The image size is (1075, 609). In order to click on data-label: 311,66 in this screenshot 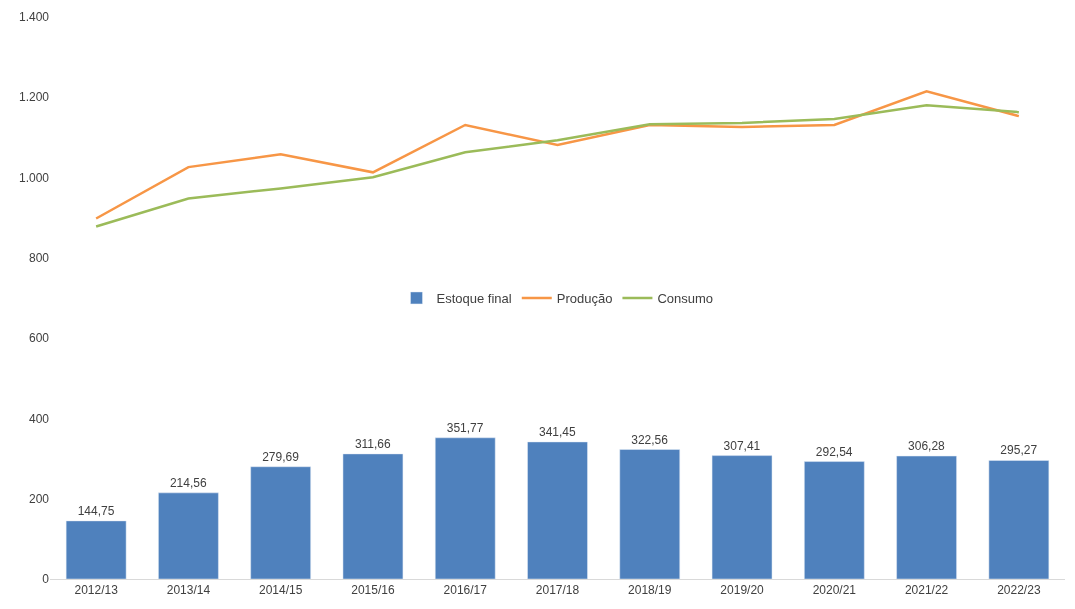, I will do `click(373, 443)`.